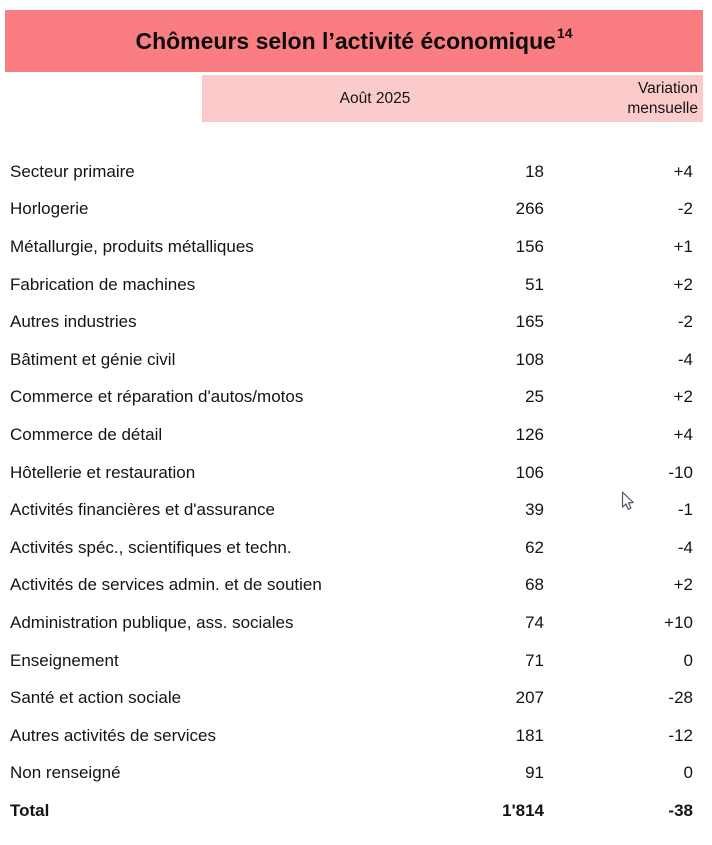 The width and height of the screenshot is (712, 845). Describe the element at coordinates (351, 510) in the screenshot. I see `table-row: Activités financières et d'assurance 39 -1` at that location.